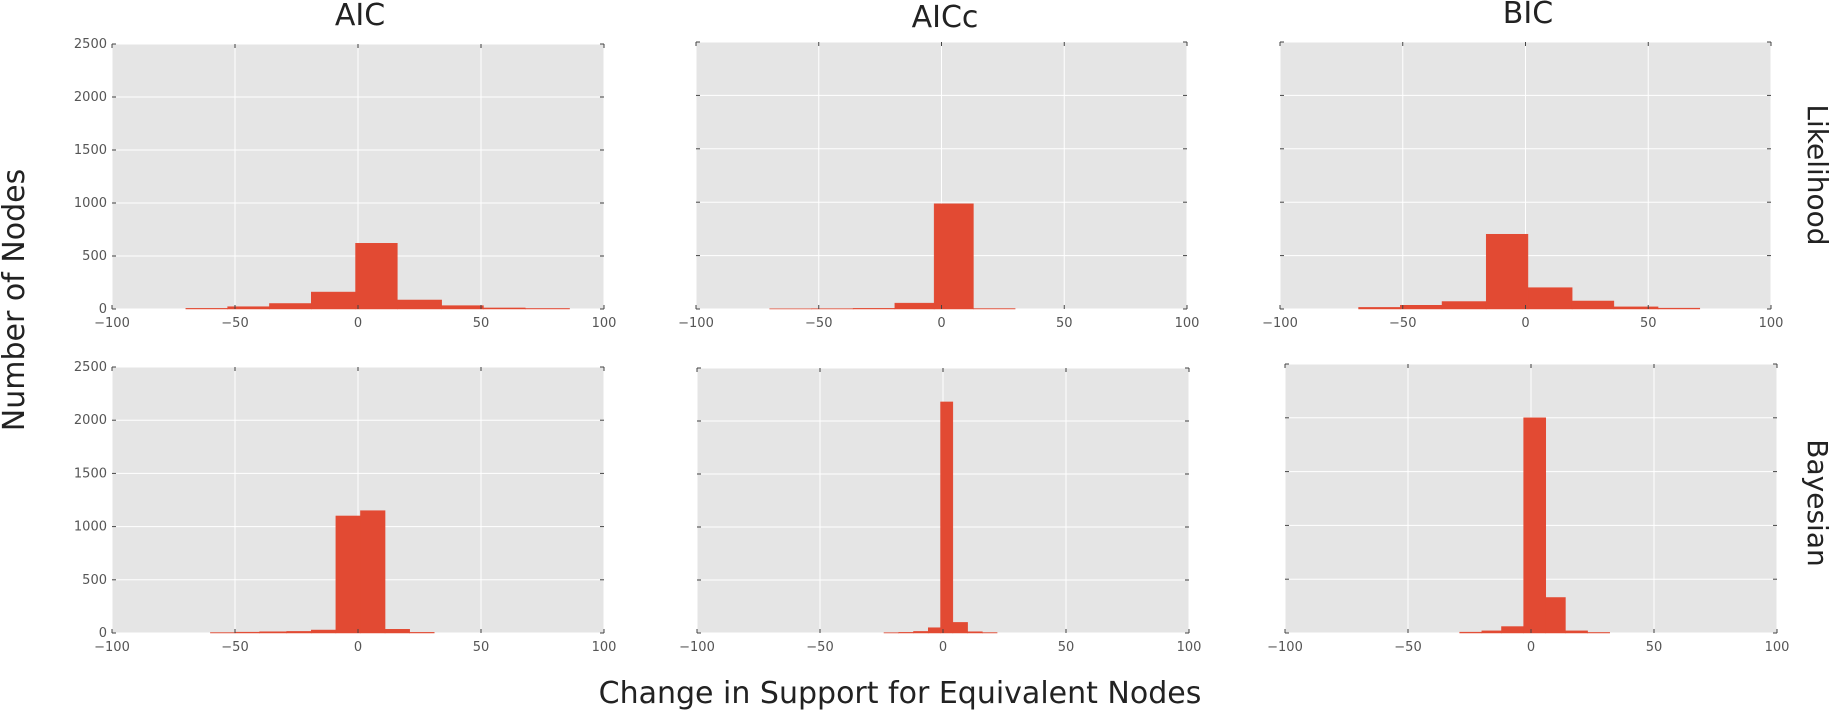 The height and width of the screenshot is (712, 1839). What do you see at coordinates (900, 693) in the screenshot?
I see `x-axis-label: Change in Support for Equivalent Nodes` at bounding box center [900, 693].